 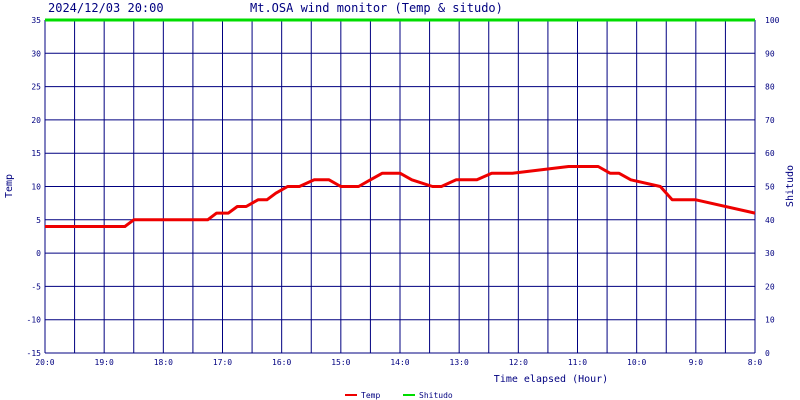 What do you see at coordinates (400, 196) in the screenshot?
I see `temp-series-line` at bounding box center [400, 196].